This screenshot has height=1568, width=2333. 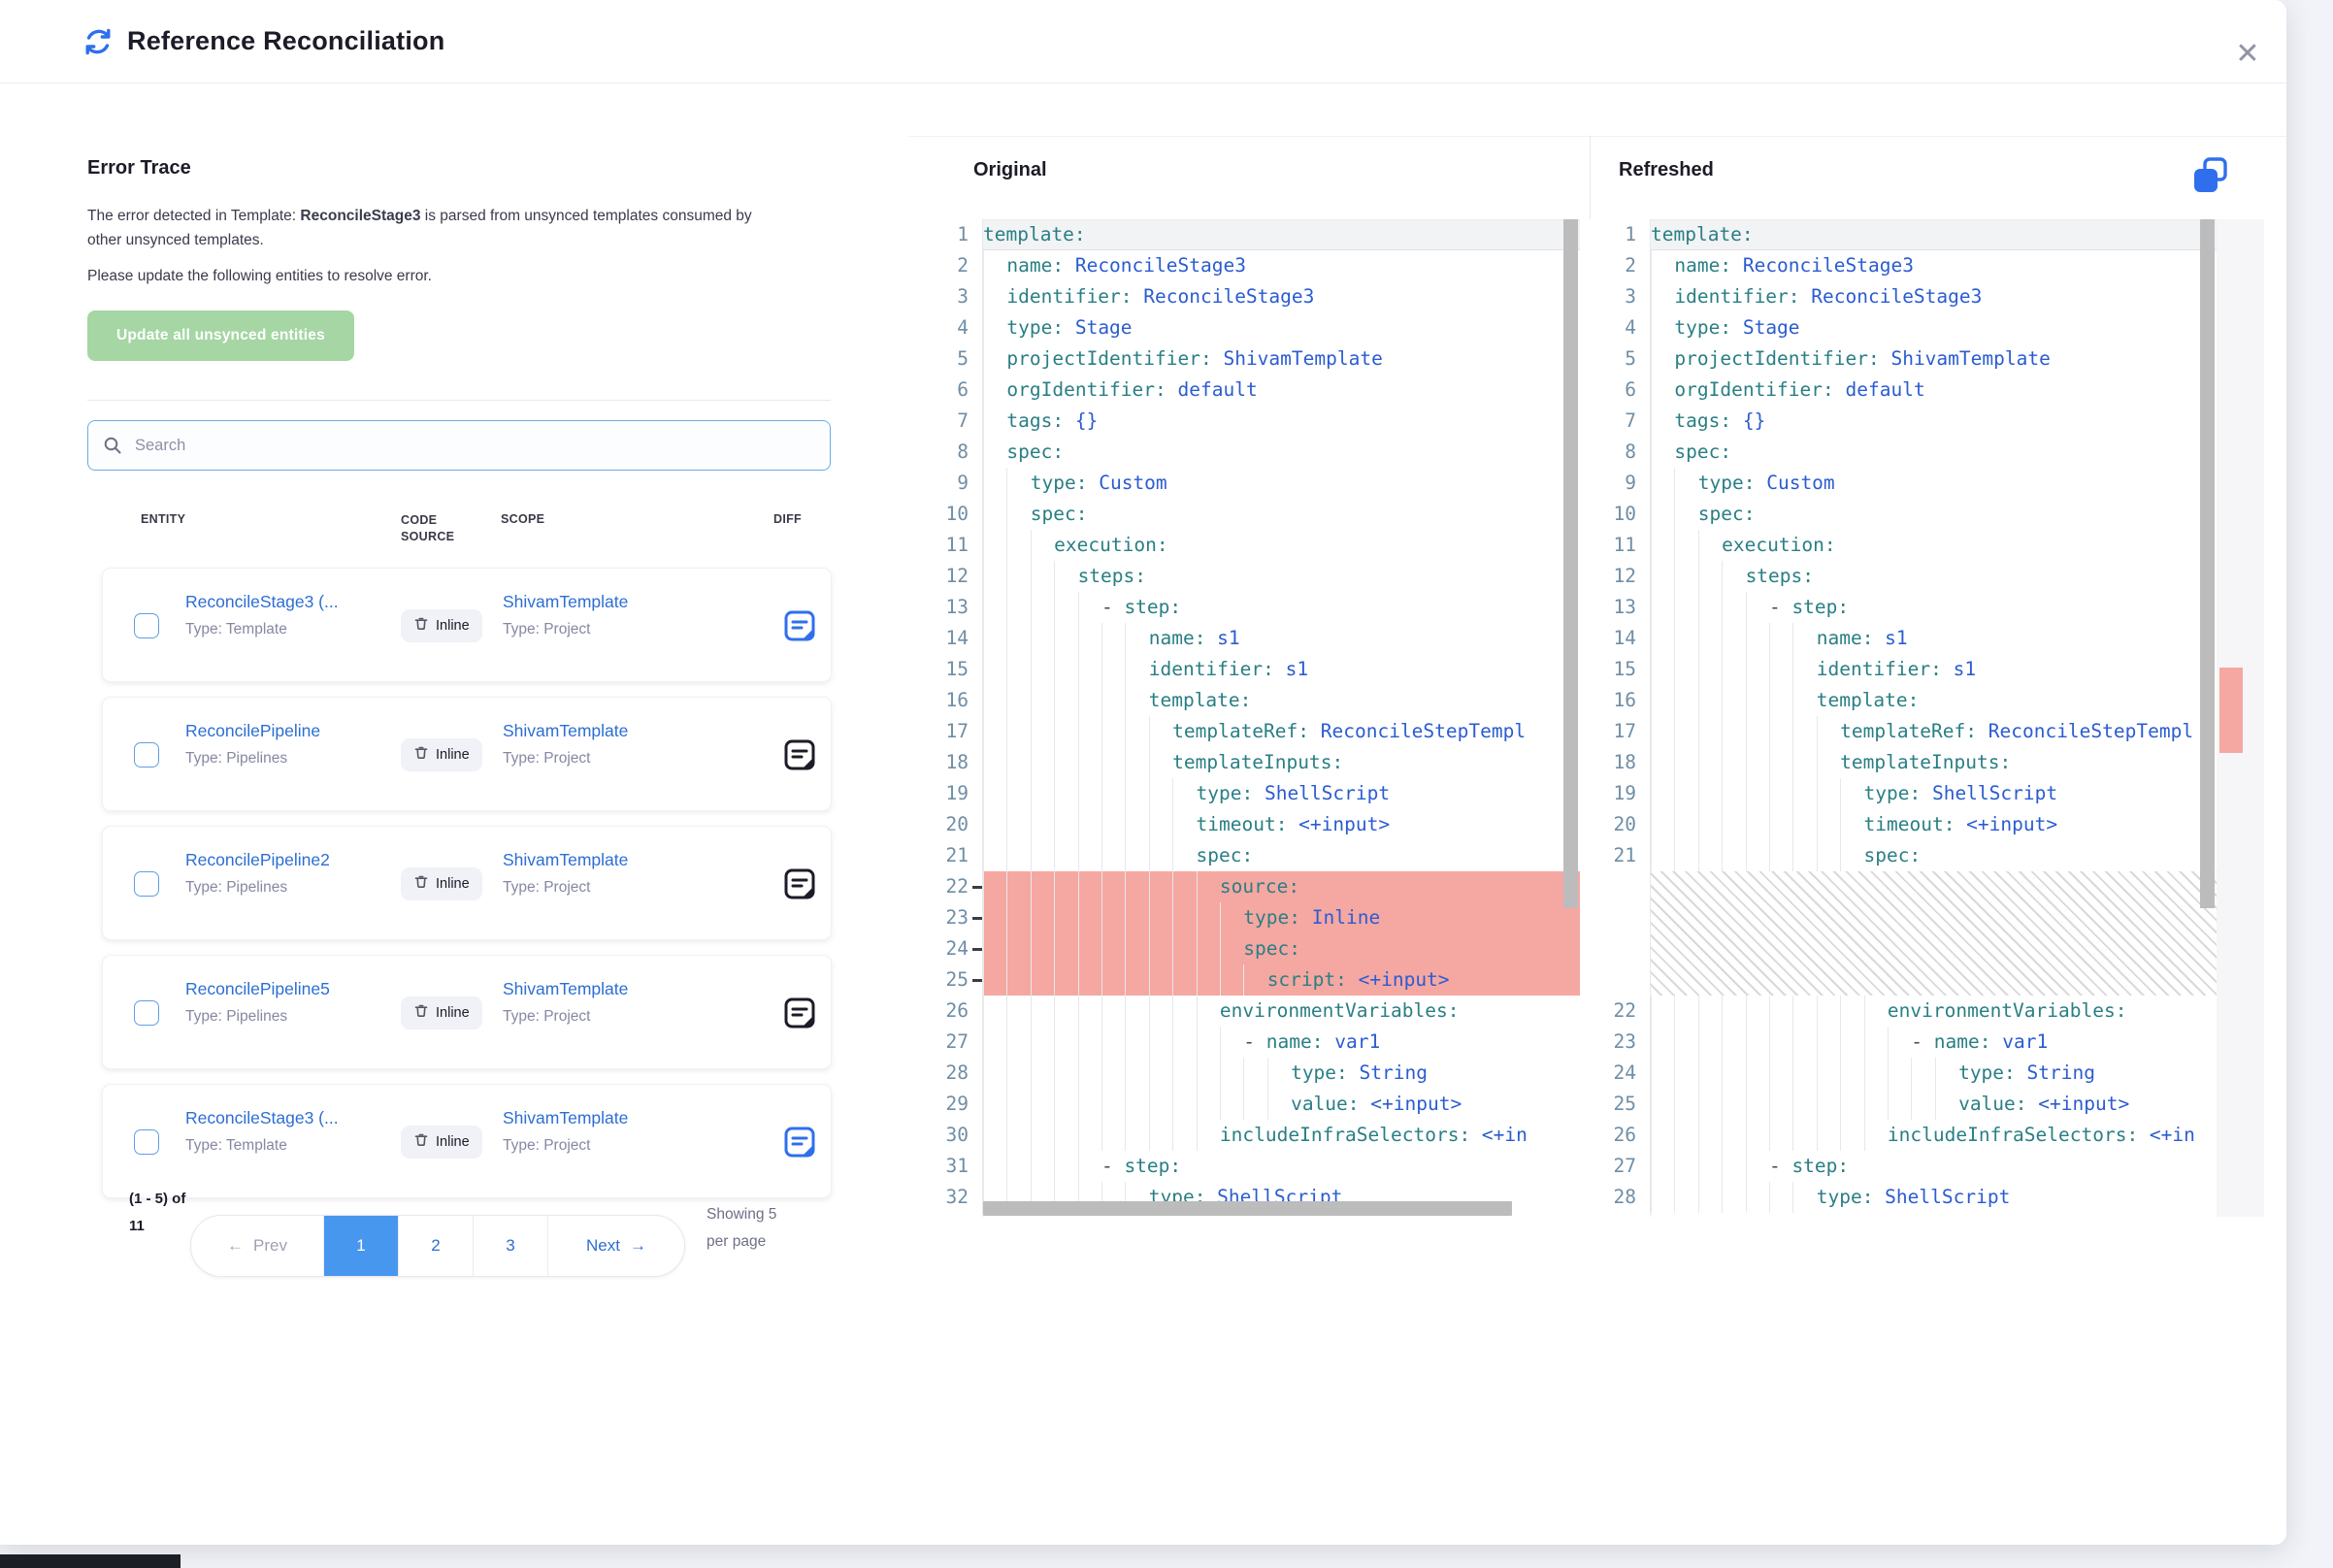 What do you see at coordinates (1282, 576) in the screenshot?
I see `code-line-content: steps:` at bounding box center [1282, 576].